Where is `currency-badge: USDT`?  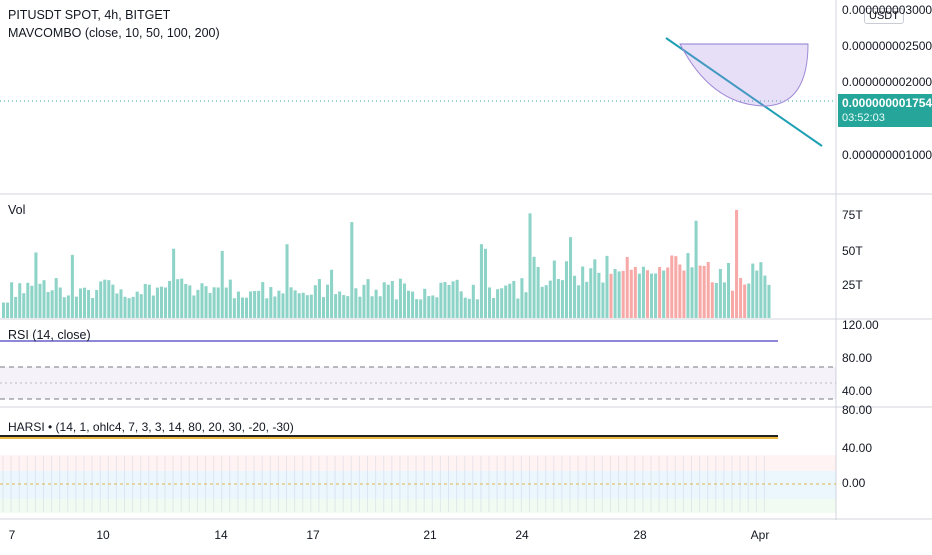 currency-badge: USDT is located at coordinates (884, 16).